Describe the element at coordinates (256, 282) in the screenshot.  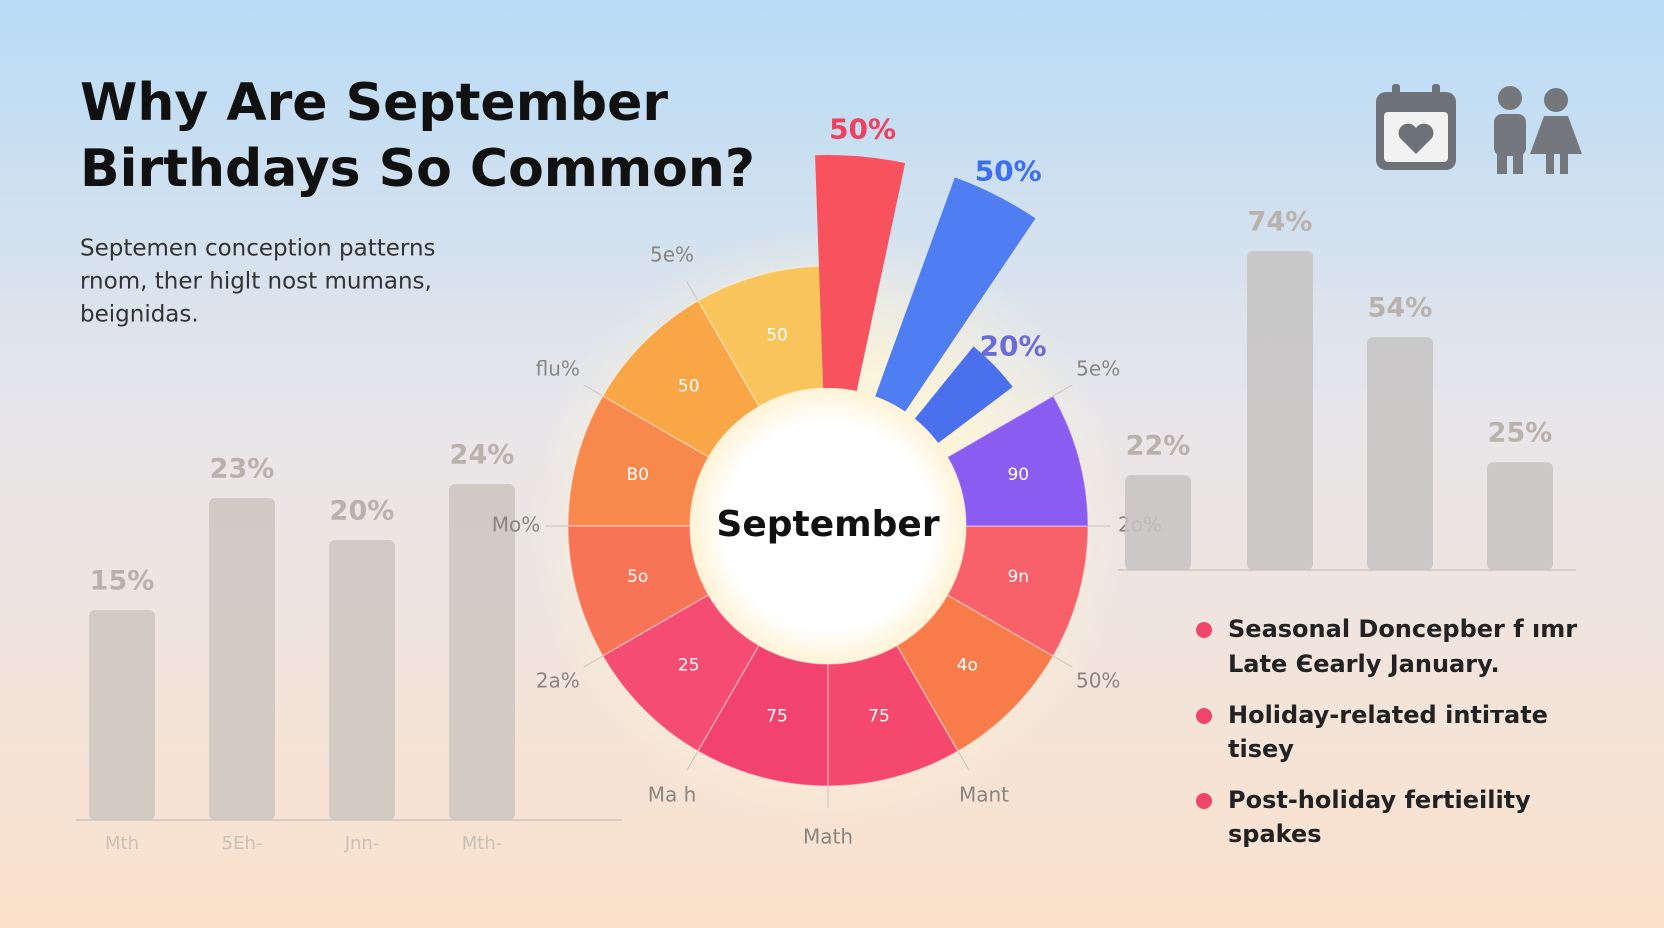
I see `subtitle: rnom, ther higlt nost mumans,` at that location.